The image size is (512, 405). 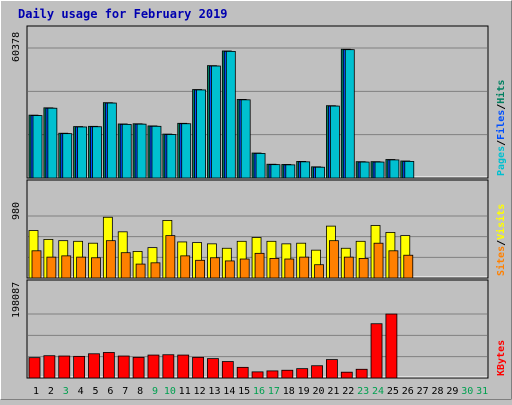 What do you see at coordinates (289, 391) in the screenshot?
I see `x-tick-label-day-18: 18` at bounding box center [289, 391].